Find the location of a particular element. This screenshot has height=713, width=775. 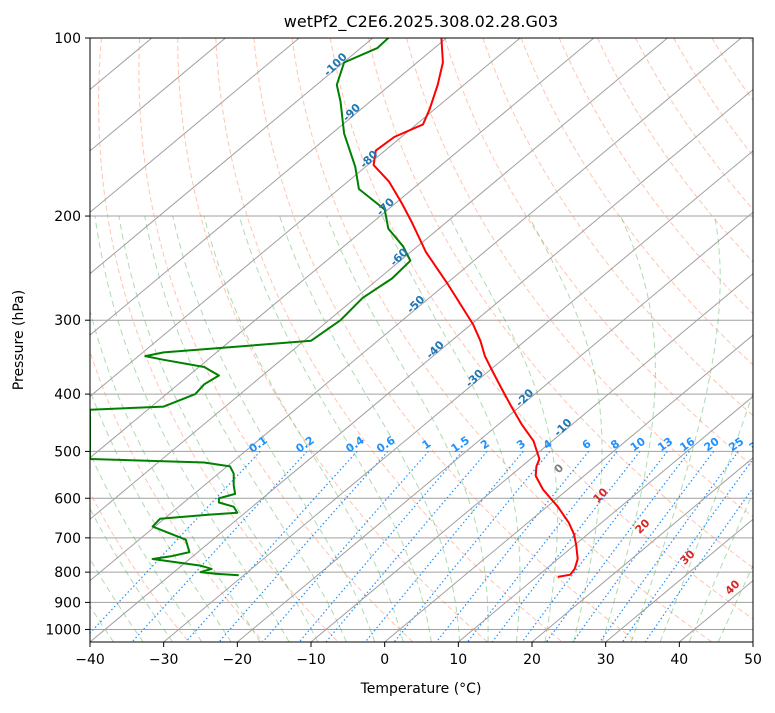

y-tick-label: 900 is located at coordinates (67, 603).